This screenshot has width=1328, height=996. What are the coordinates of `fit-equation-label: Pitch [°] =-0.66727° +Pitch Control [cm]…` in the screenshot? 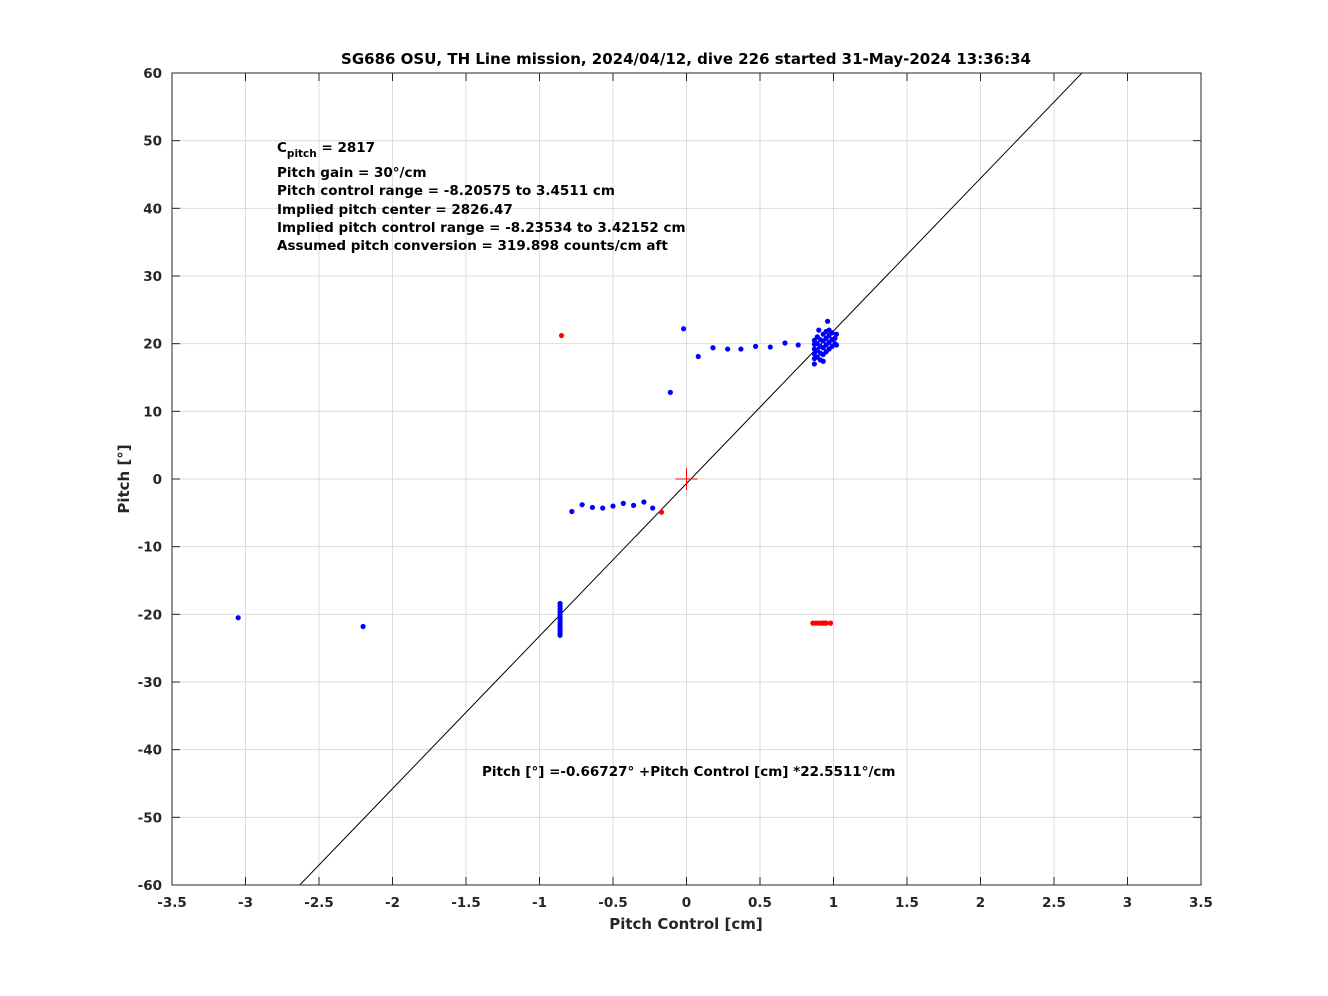 It's located at (688, 772).